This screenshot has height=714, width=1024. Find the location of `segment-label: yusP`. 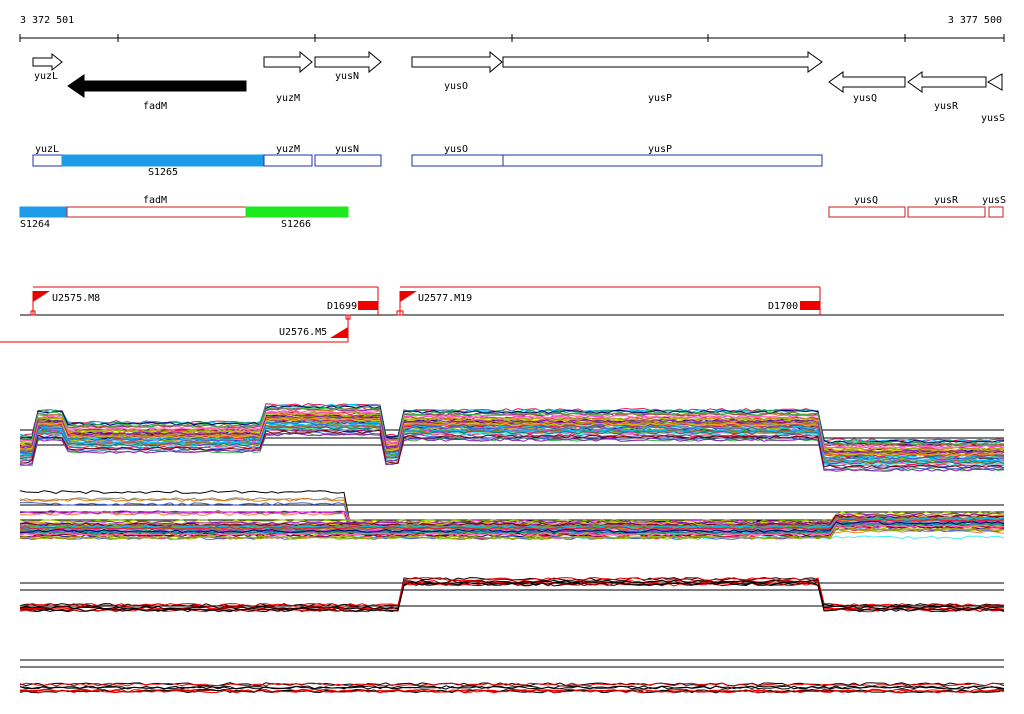

segment-label: yusP is located at coordinates (660, 149).